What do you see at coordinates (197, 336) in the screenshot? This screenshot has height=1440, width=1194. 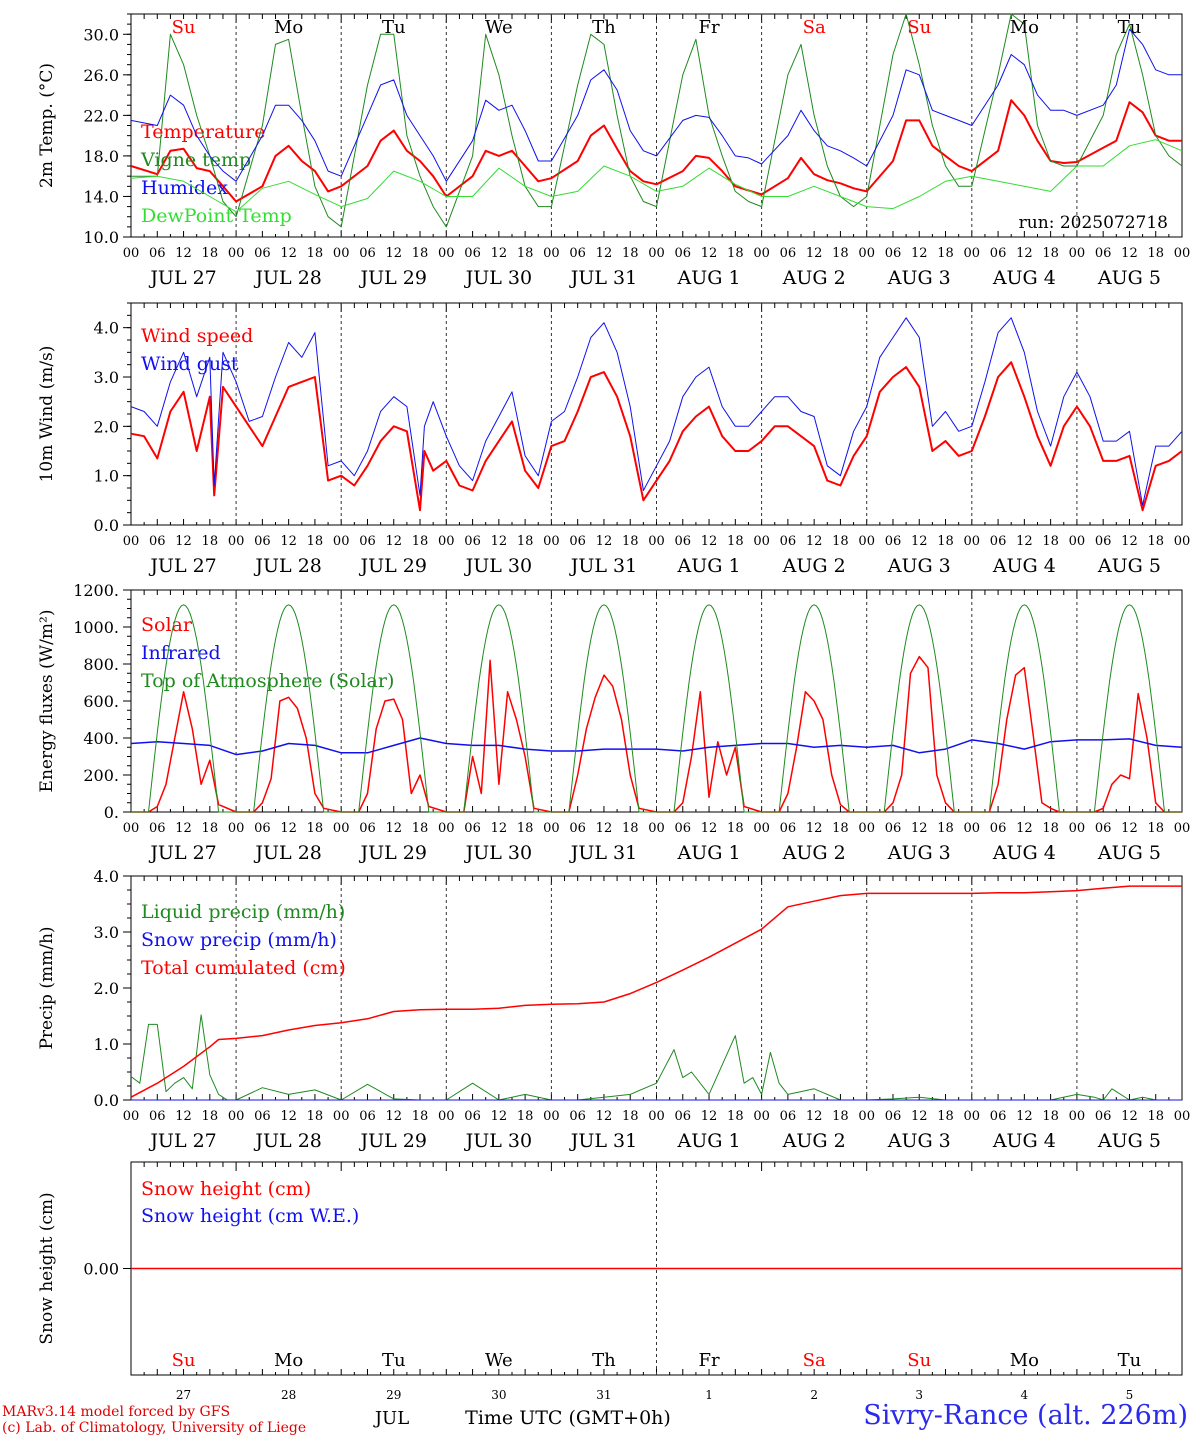 I see `legend-wind-speed: Wind speed` at bounding box center [197, 336].